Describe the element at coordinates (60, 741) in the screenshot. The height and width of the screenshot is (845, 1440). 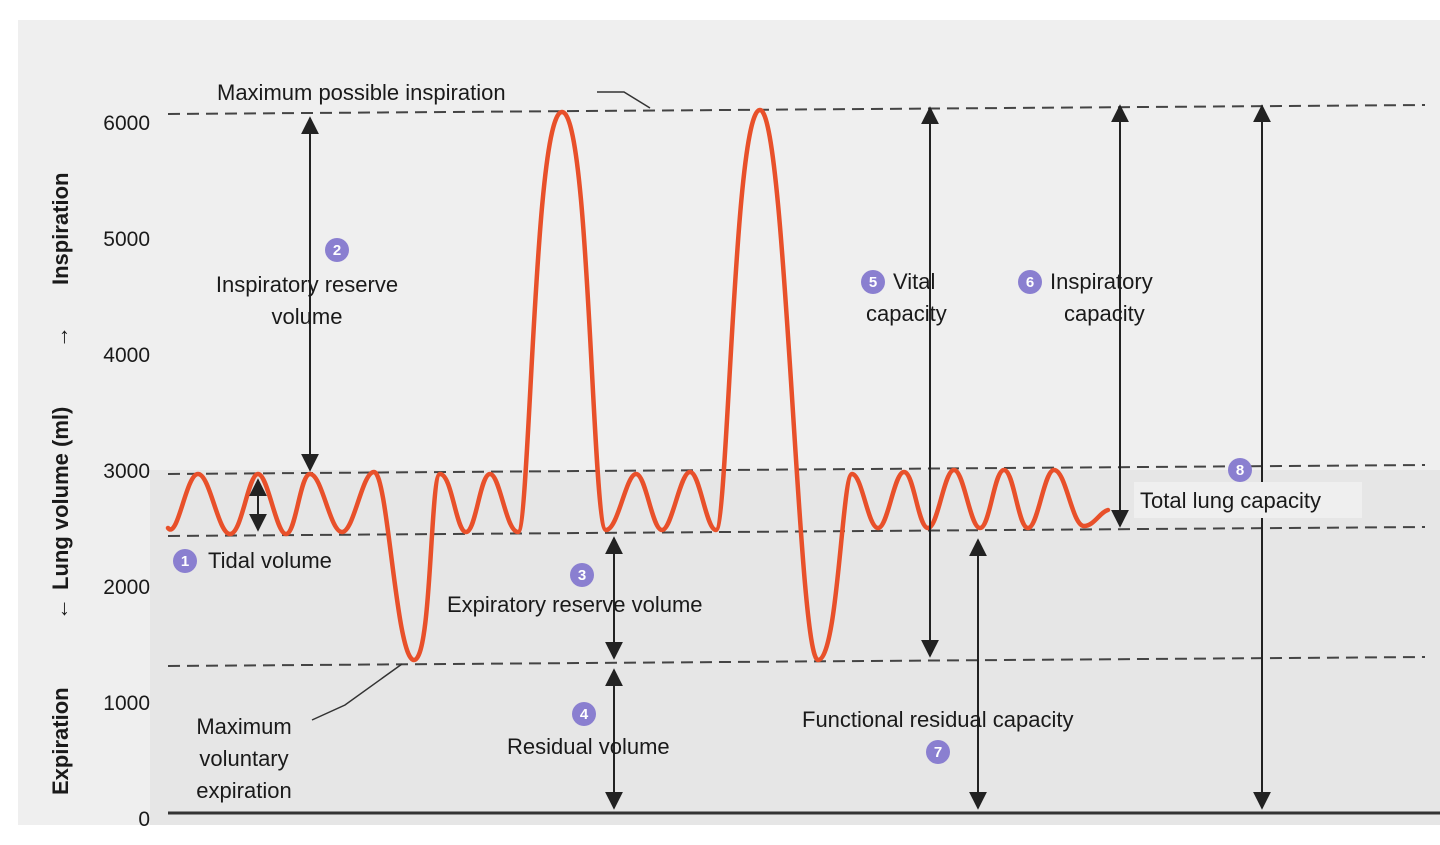
I see `axis-title-expiration: Expiration` at that location.